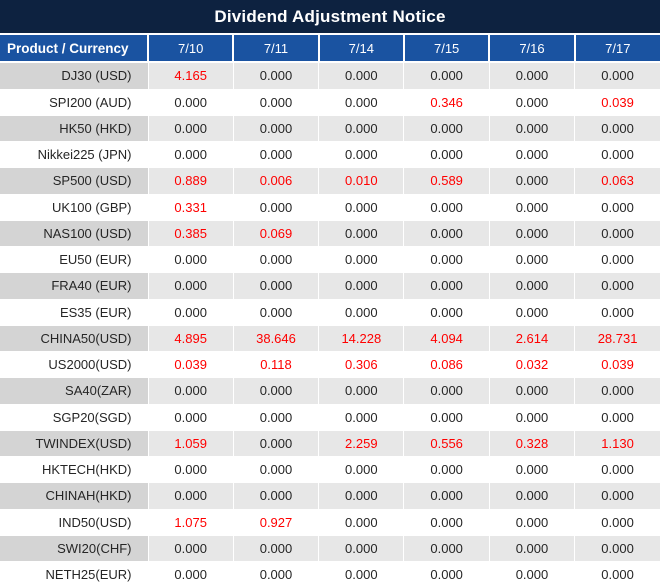  Describe the element at coordinates (74, 181) in the screenshot. I see `product-label: SP500 (USD)` at that location.